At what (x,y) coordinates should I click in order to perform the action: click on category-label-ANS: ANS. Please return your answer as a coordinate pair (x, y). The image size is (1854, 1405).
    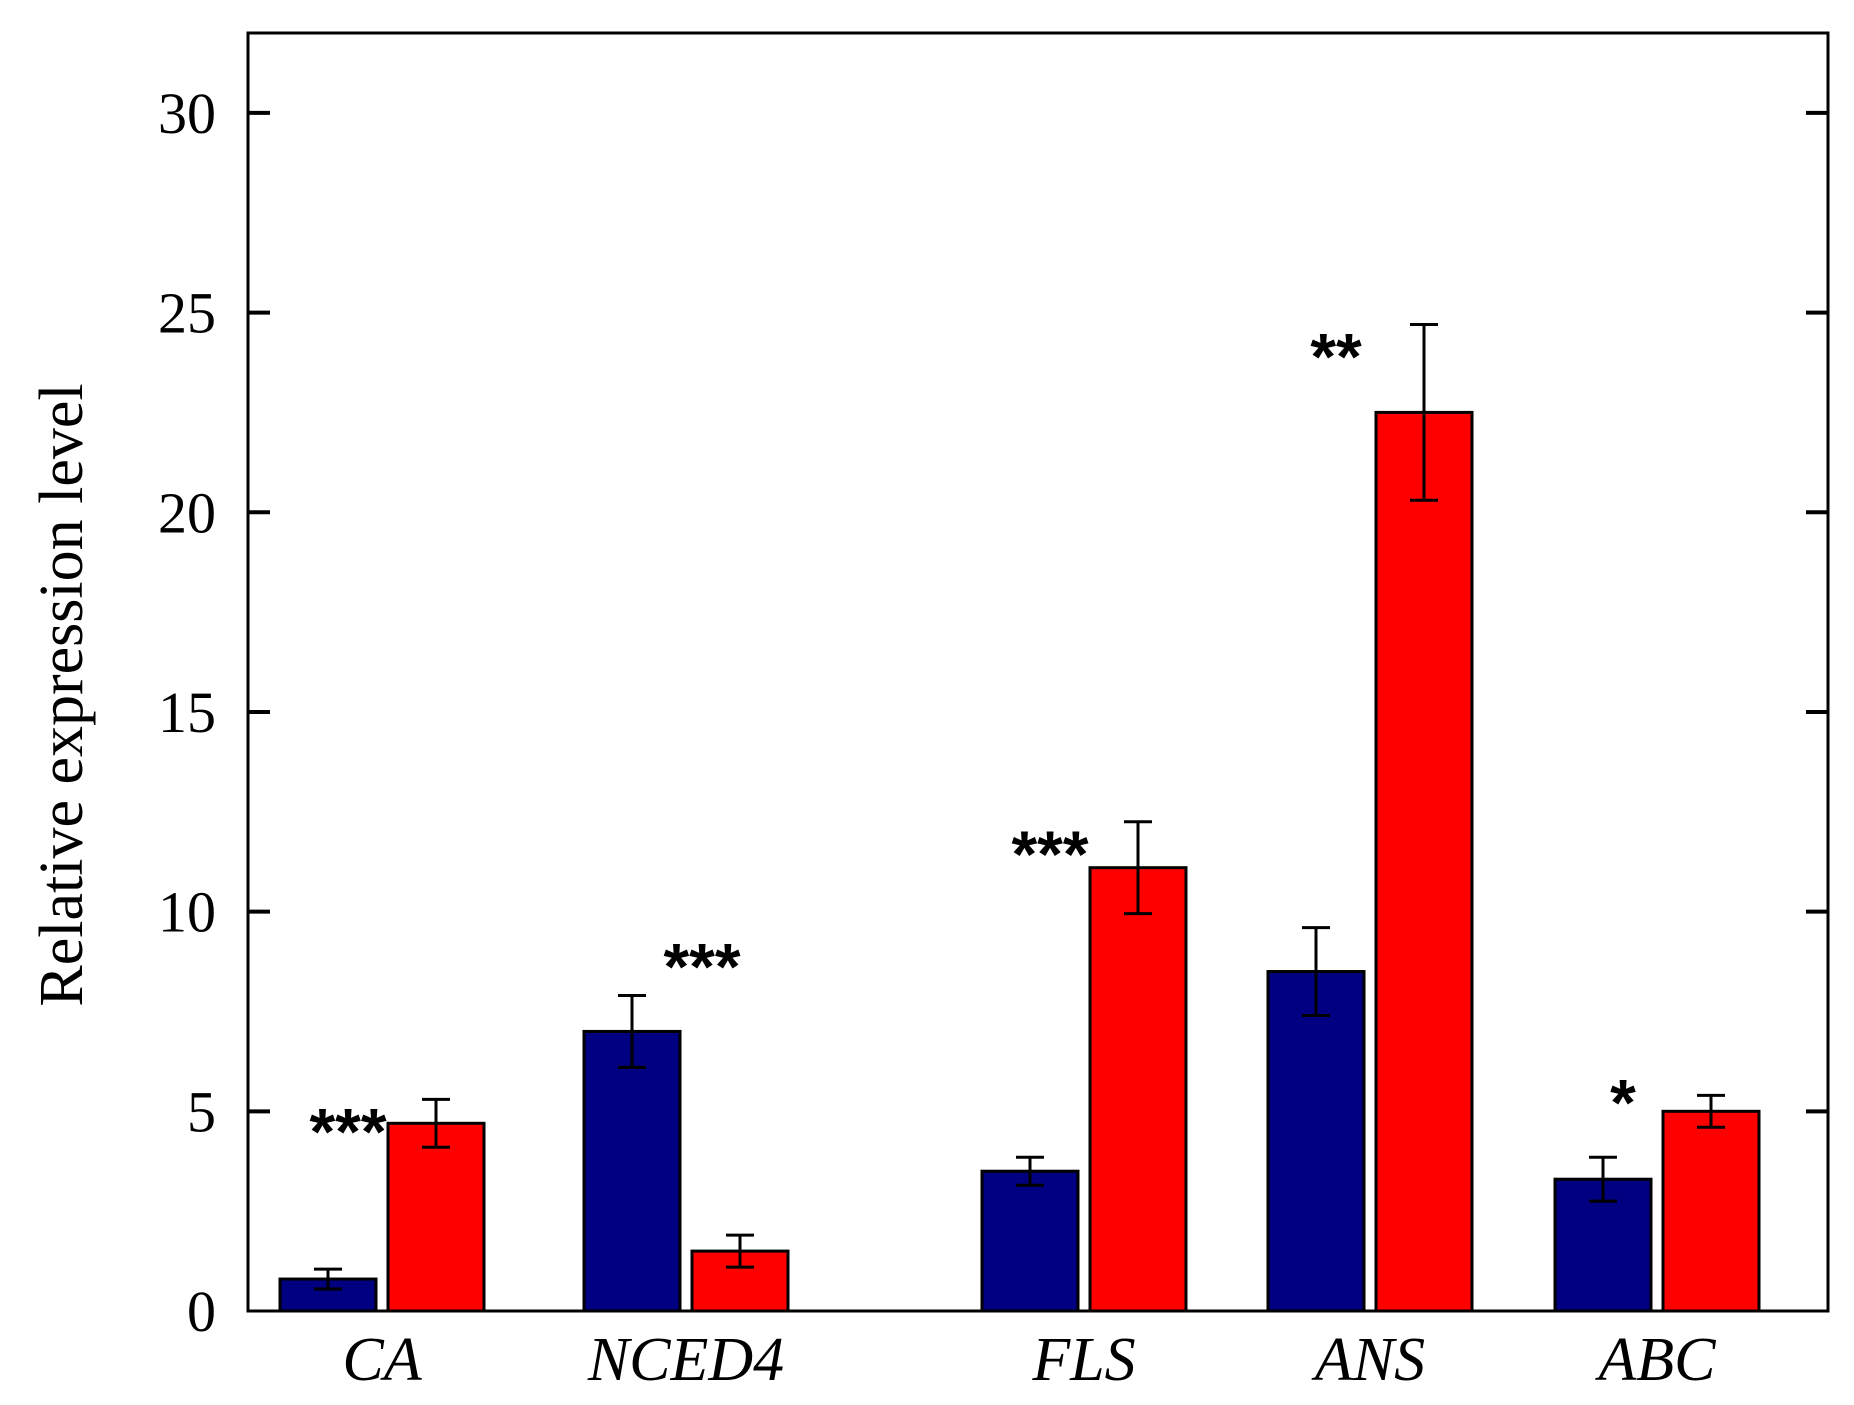
    Looking at the image, I should click on (1368, 1360).